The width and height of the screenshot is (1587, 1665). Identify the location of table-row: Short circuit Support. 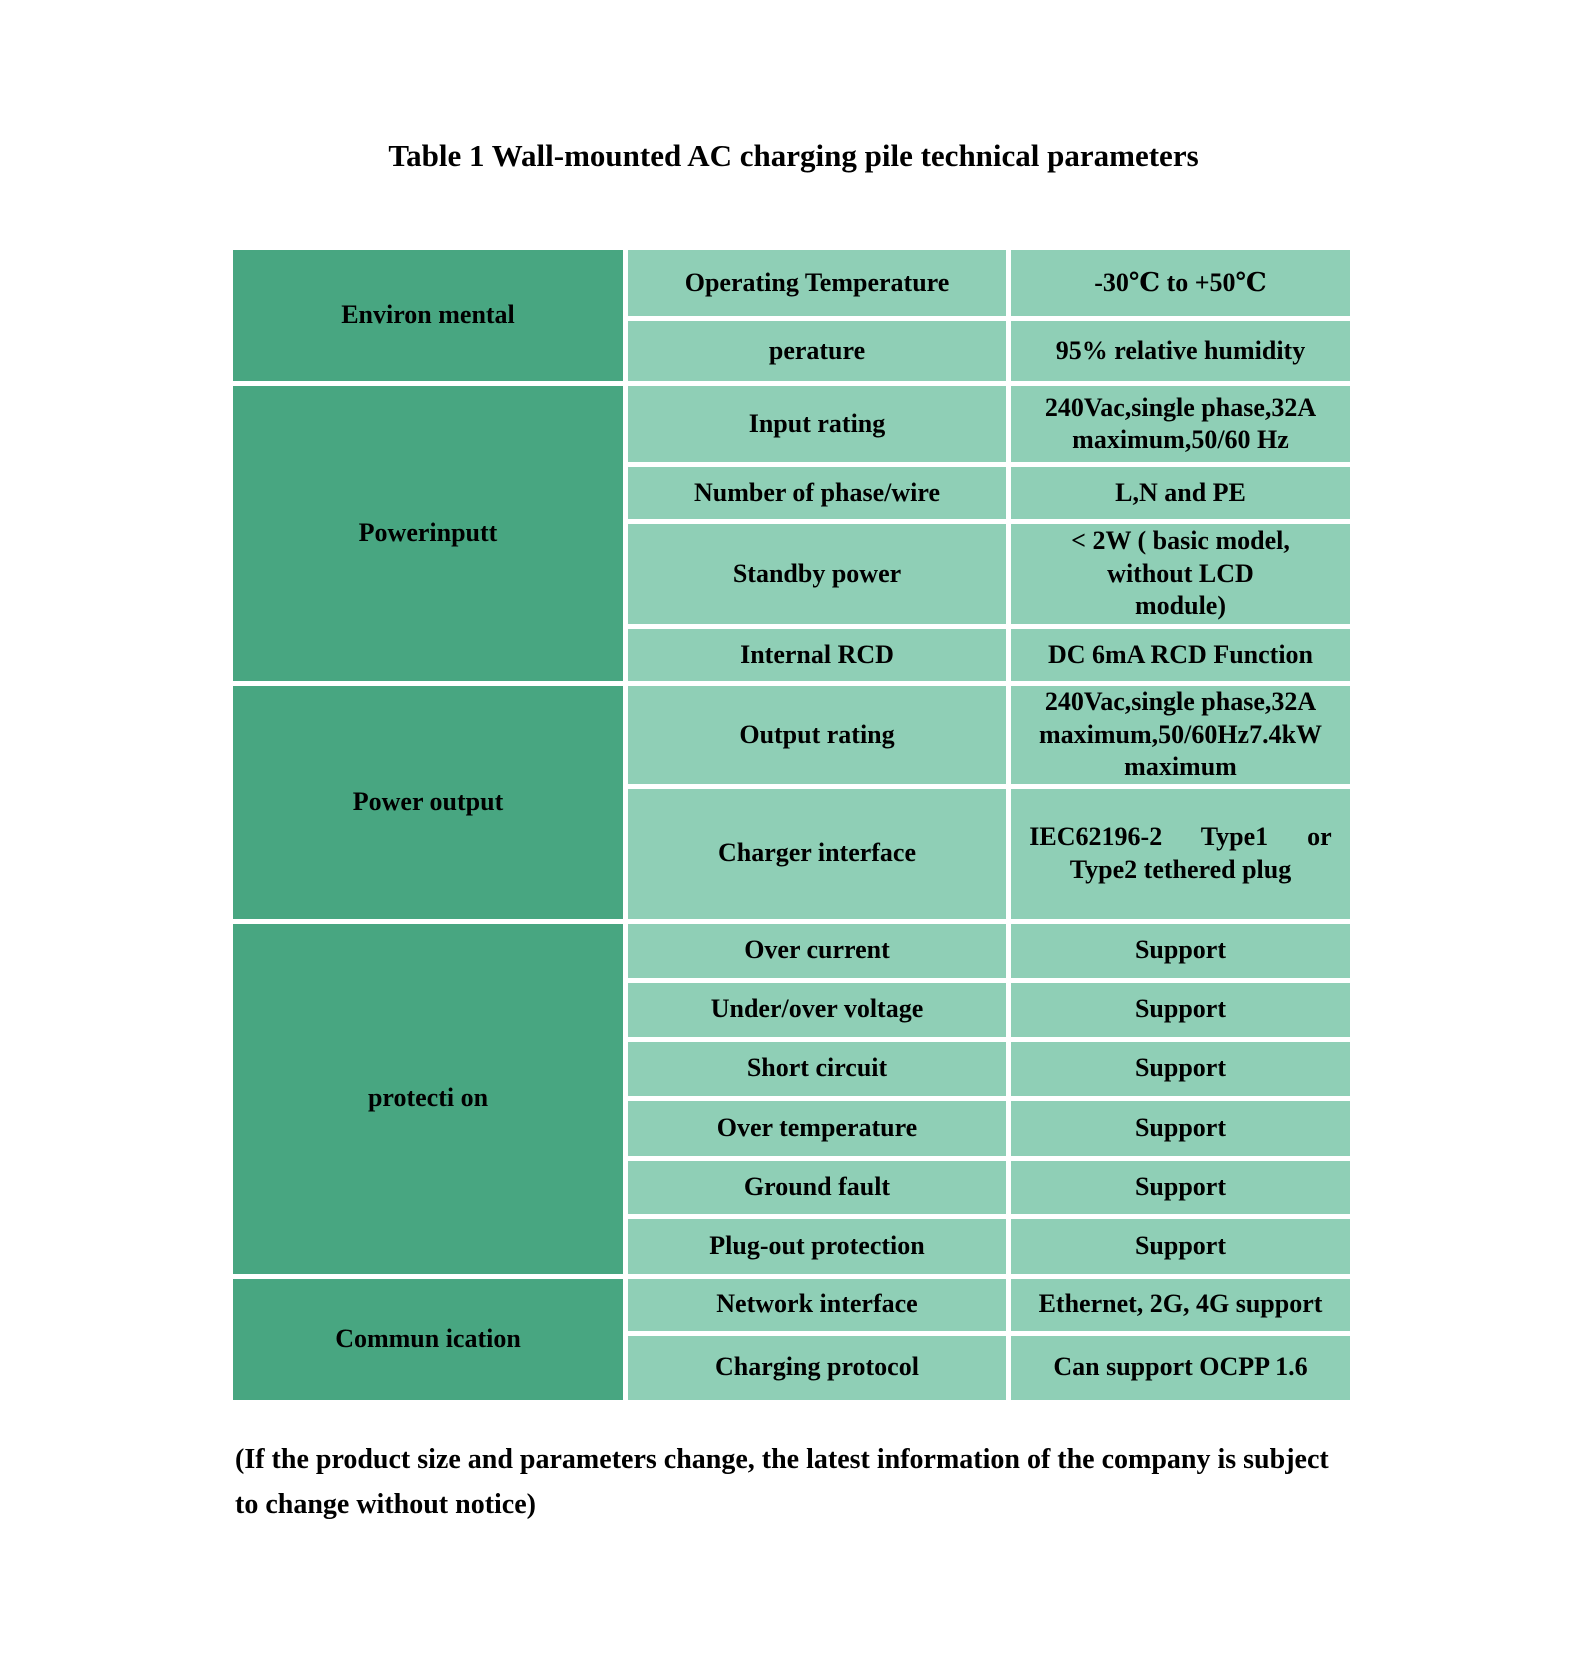
(791, 1068).